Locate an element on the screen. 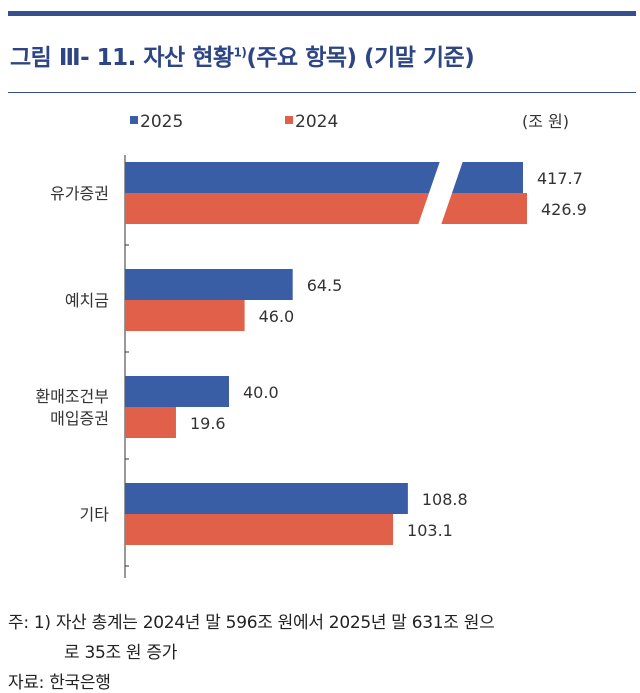 The width and height of the screenshot is (640, 693). unit-label: (조 원) is located at coordinates (545, 121).